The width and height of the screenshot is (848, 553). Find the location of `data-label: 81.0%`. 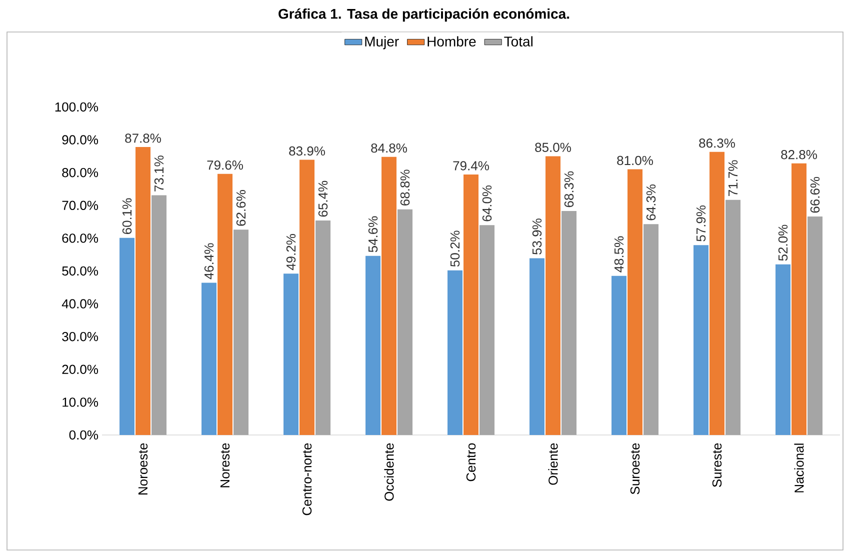

data-label: 81.0% is located at coordinates (635, 161).